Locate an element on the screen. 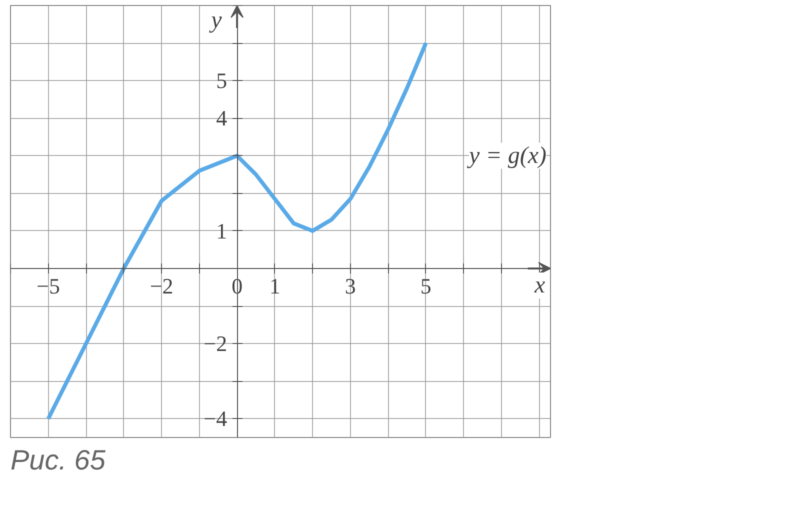 This screenshot has width=799, height=514. x-tick-label: −2 is located at coordinates (162, 285).